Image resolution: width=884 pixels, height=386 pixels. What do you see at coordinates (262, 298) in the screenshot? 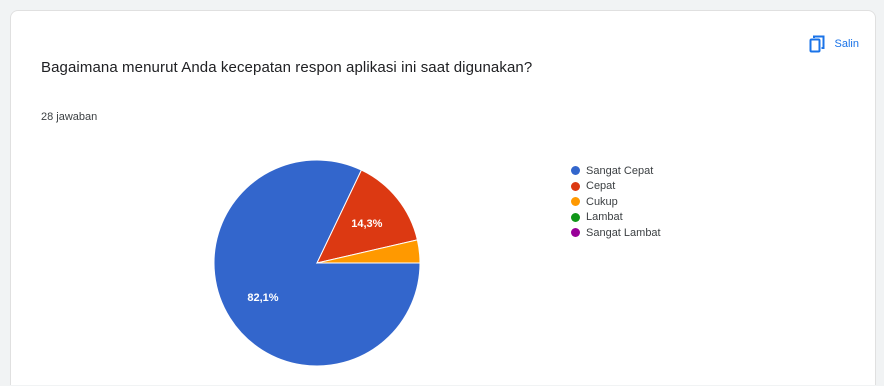
I see `pie-label-sangat-cepat: 82,1%` at bounding box center [262, 298].